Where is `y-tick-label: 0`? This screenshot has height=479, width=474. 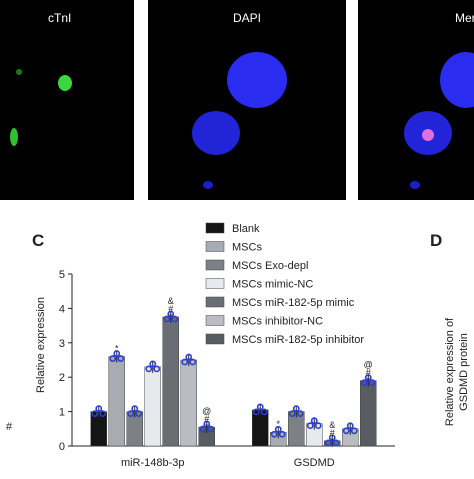
y-tick-label: 0 is located at coordinates (62, 447).